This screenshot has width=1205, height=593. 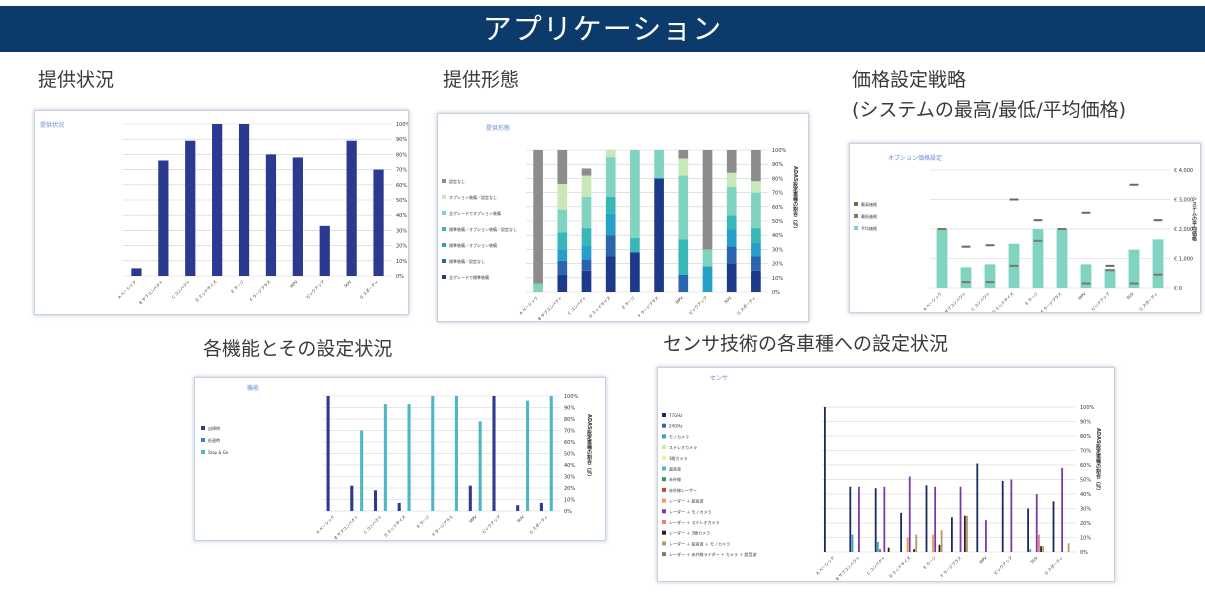 What do you see at coordinates (1183, 230) in the screenshot?
I see `y-tick-label: € 2,000` at bounding box center [1183, 230].